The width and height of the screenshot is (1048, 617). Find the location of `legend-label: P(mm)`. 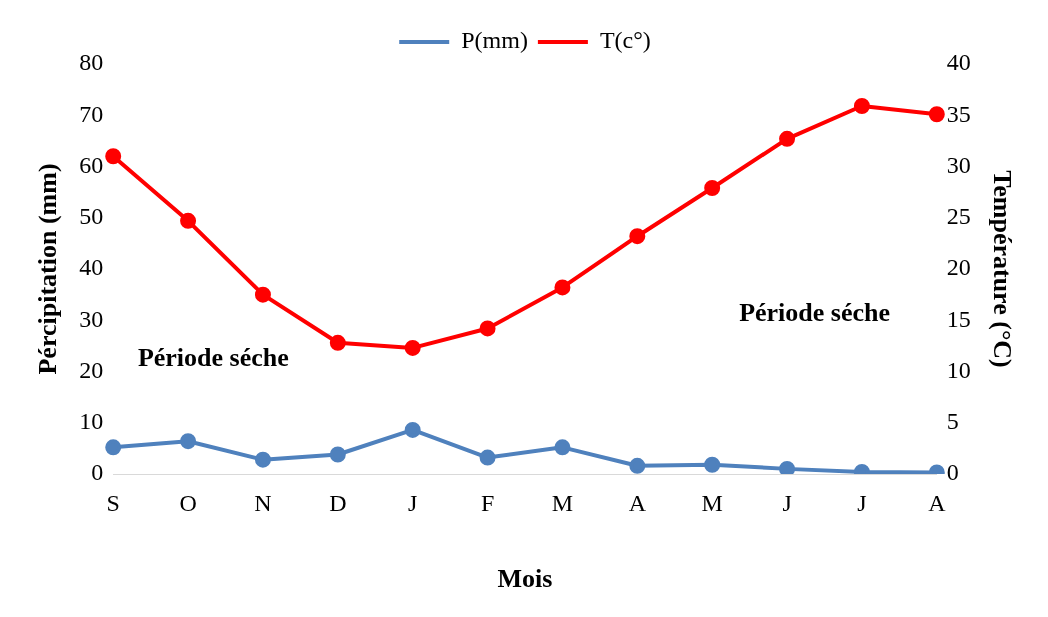

legend-label: P(mm) is located at coordinates (494, 40).